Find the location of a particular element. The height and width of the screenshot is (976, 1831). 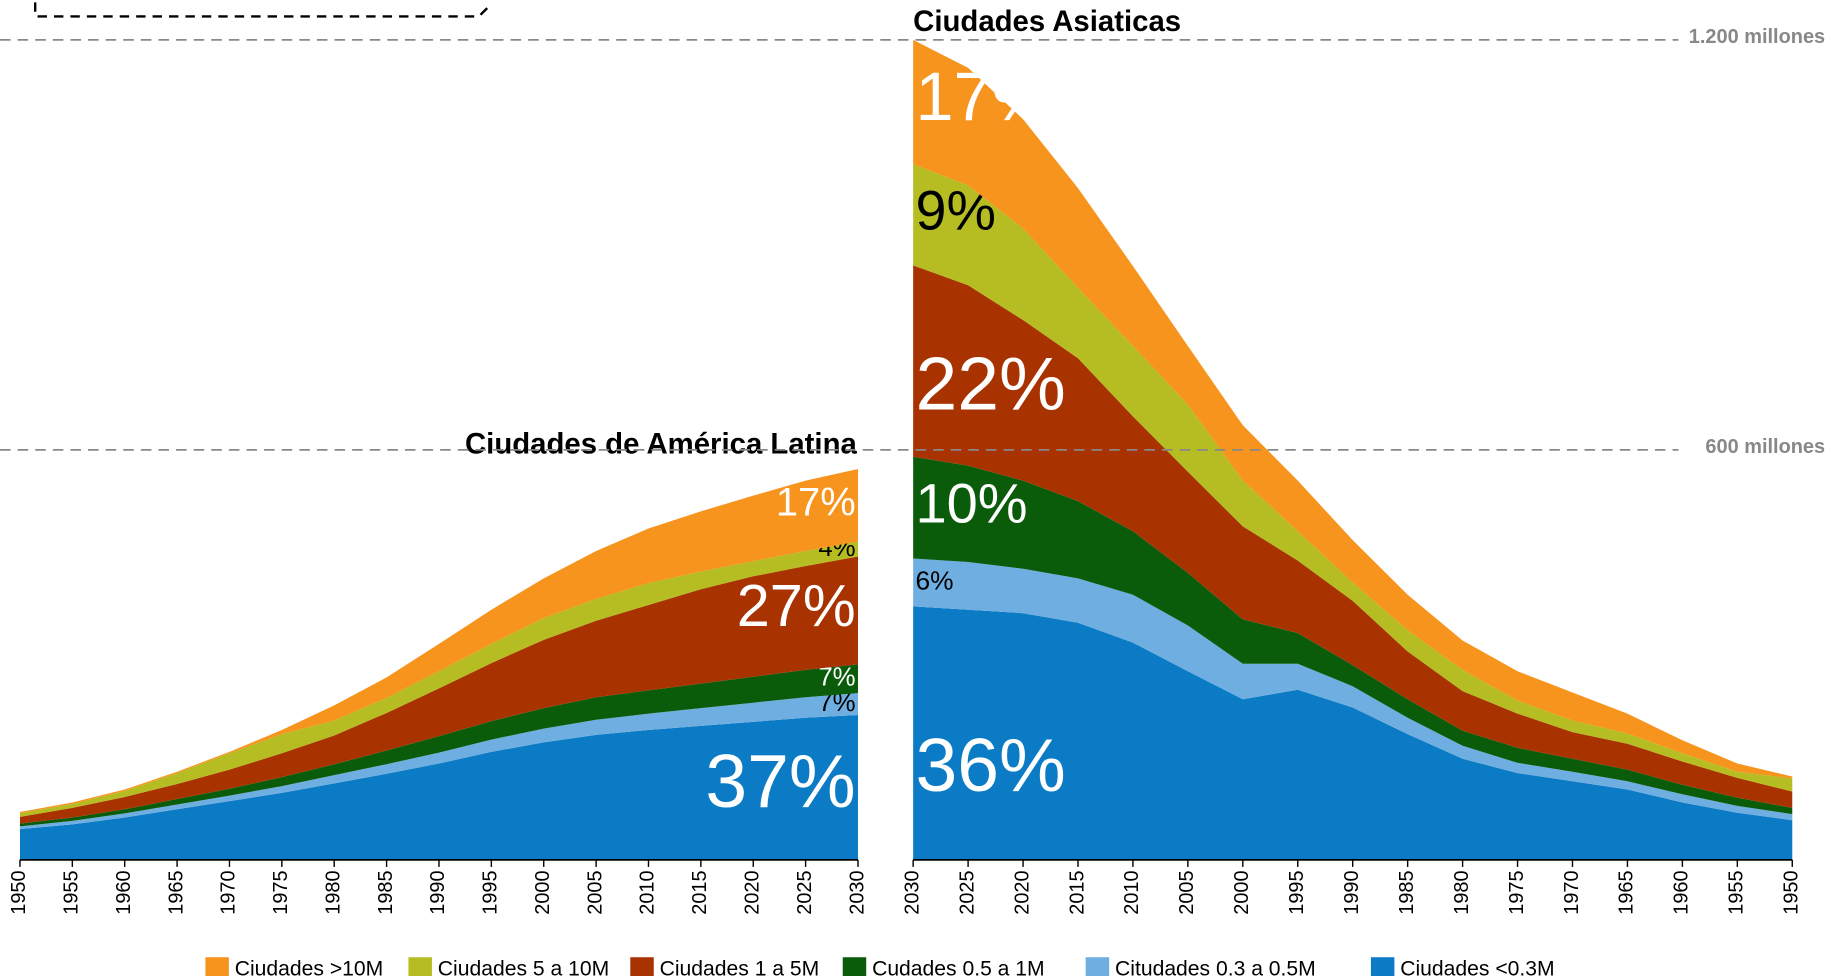

legend-label: Citudades 0.3 a 0.5M is located at coordinates (1215, 967).